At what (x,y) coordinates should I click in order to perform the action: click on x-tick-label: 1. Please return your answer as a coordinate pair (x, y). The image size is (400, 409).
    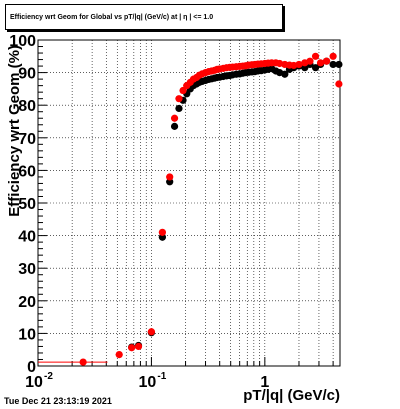
    Looking at the image, I should click on (264, 382).